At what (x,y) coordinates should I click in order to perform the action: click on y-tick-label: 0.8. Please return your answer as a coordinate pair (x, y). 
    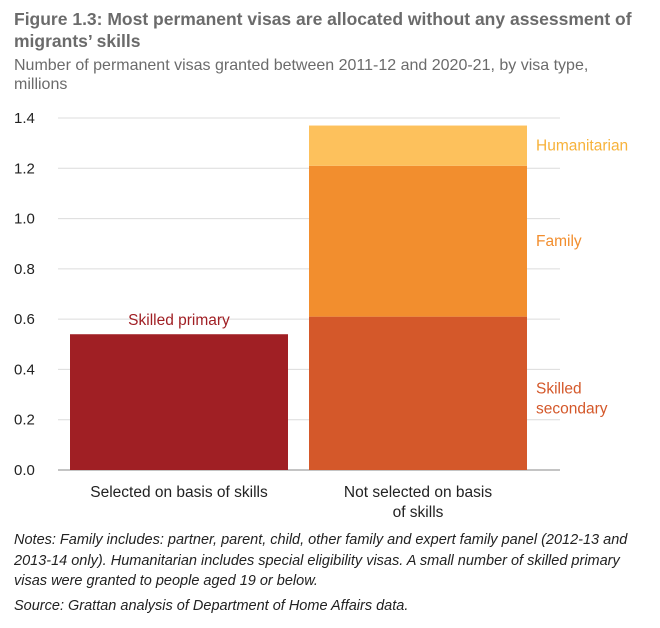
    Looking at the image, I should click on (24, 269).